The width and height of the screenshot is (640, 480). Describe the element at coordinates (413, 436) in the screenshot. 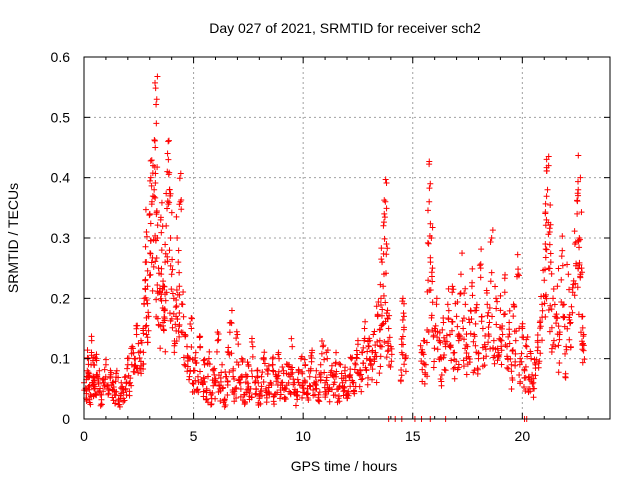

I see `x-tick-label: 15` at that location.